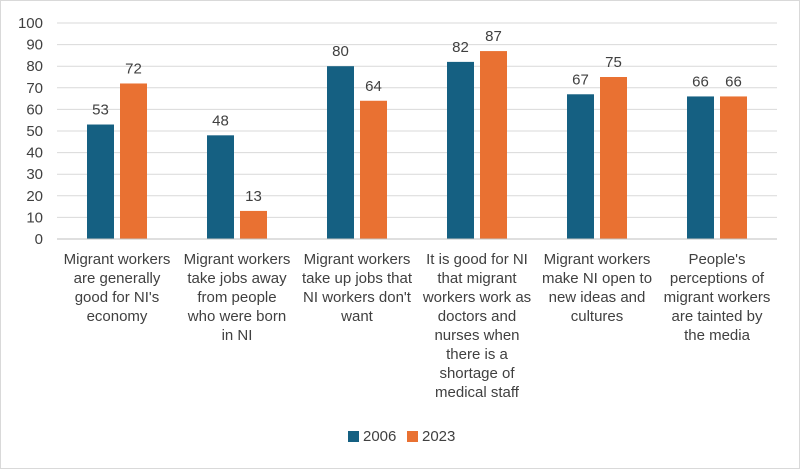  Describe the element at coordinates (220, 120) in the screenshot. I see `data-label: 48` at that location.